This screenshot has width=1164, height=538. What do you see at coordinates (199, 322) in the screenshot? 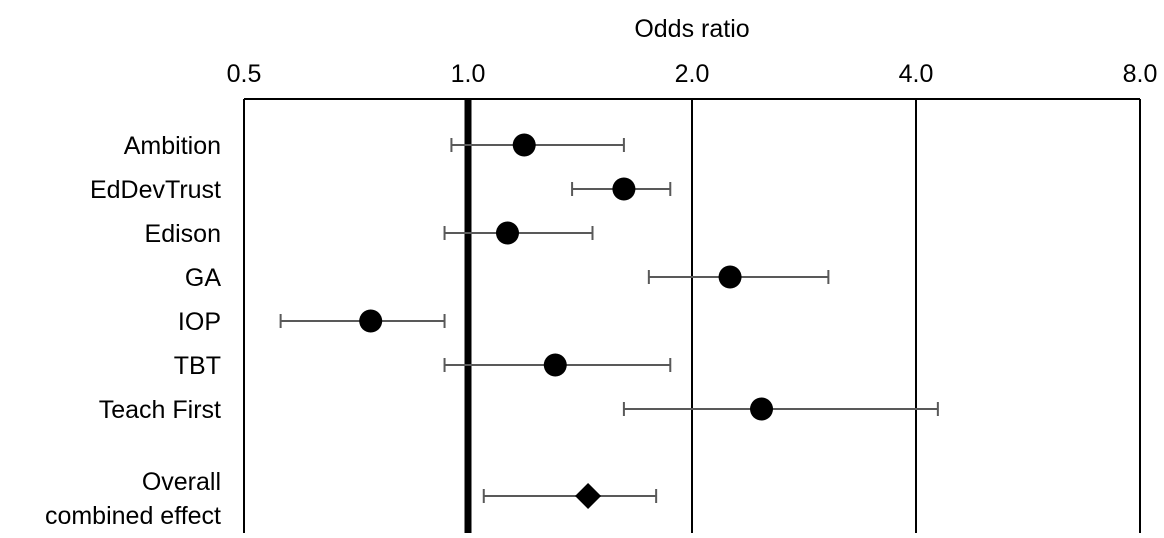
I see `row-label: IOP` at bounding box center [199, 322].